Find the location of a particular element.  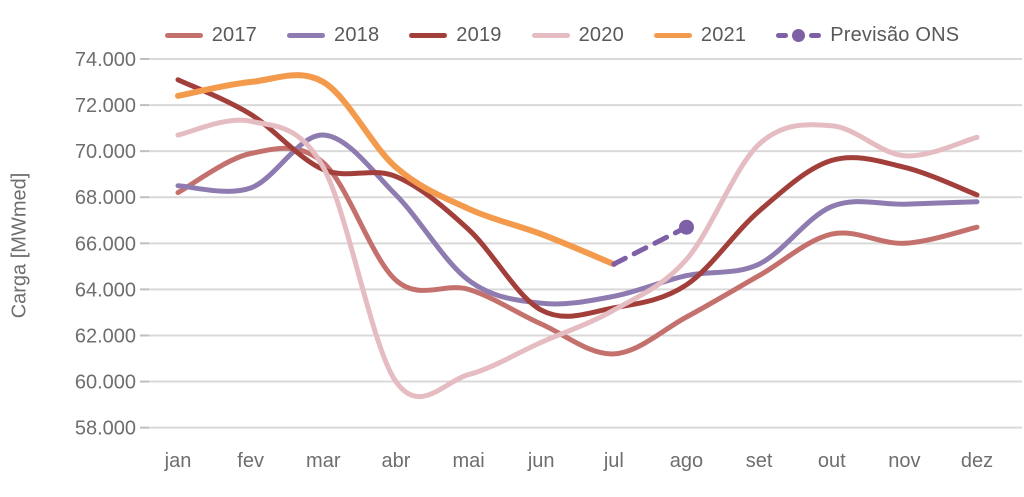

x-tick-label: dez is located at coordinates (977, 461).